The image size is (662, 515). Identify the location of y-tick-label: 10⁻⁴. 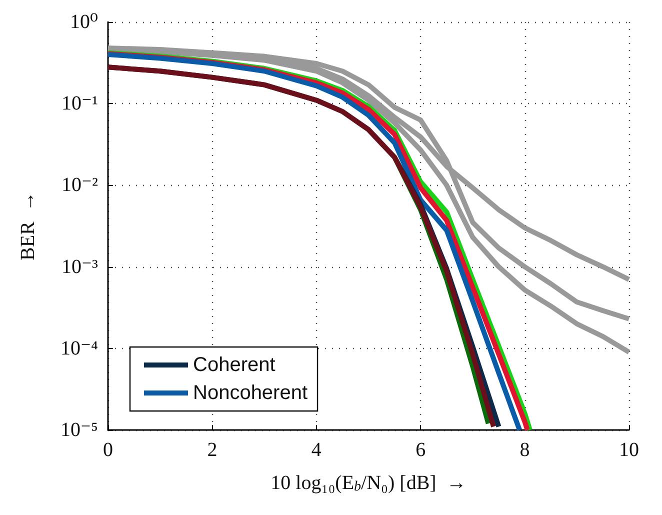
(79, 348).